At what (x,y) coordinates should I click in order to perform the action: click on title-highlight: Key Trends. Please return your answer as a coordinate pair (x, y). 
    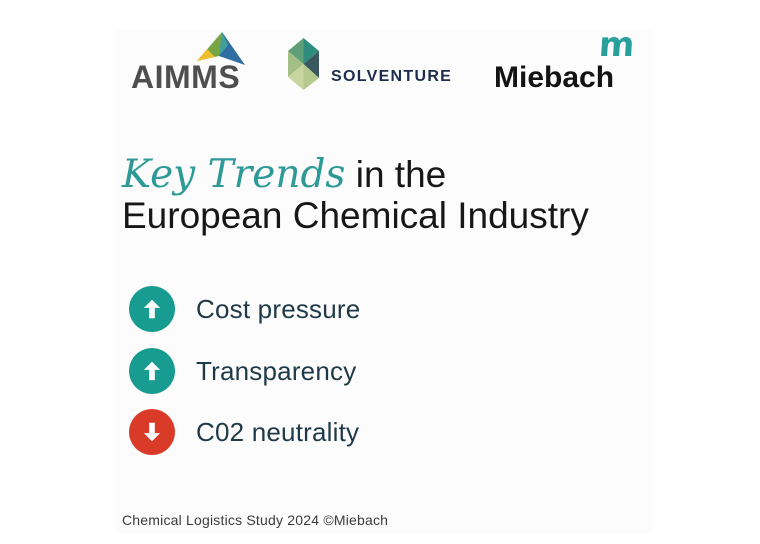
    Looking at the image, I should click on (234, 174).